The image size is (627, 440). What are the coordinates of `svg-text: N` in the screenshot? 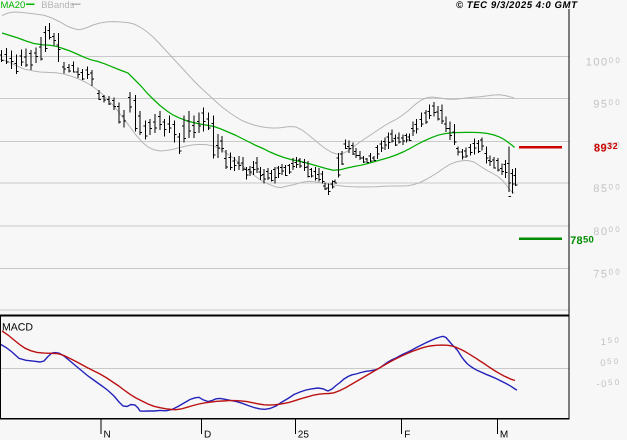 It's located at (107, 435).